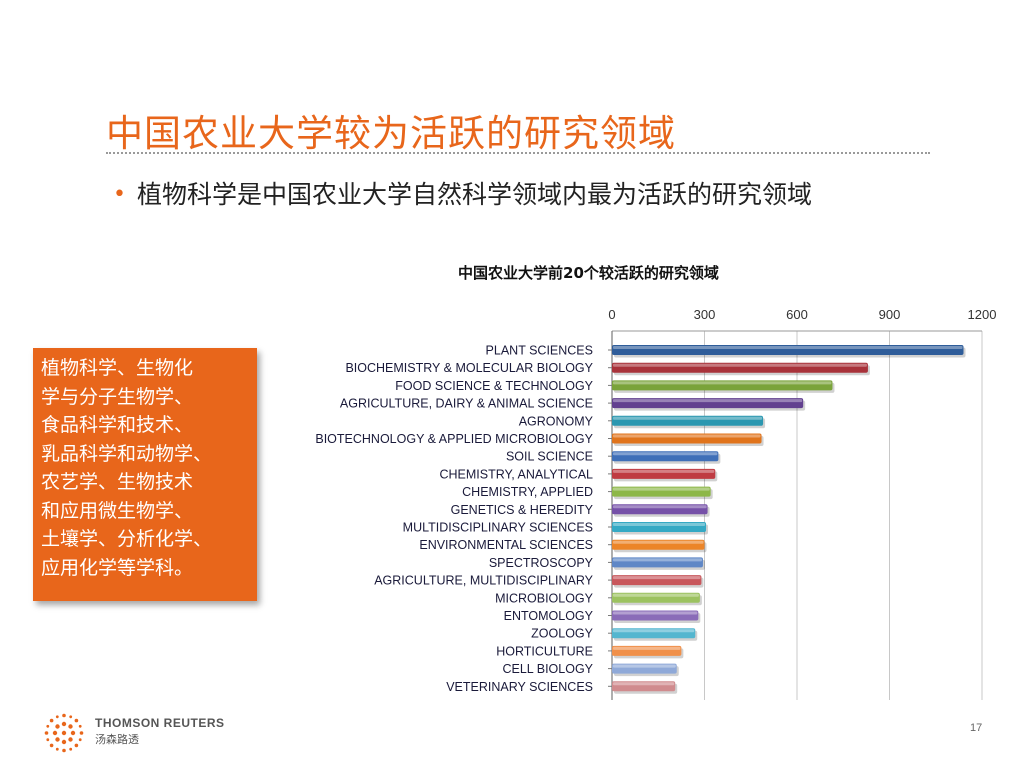  I want to click on category-label: CHEMISTRY, ANALYTICAL, so click(516, 474).